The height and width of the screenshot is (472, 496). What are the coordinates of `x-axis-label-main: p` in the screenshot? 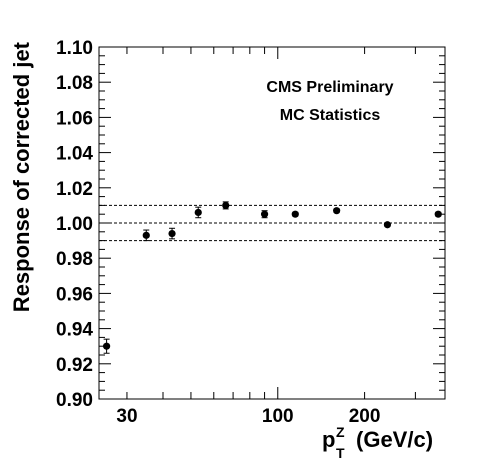 It's located at (328, 439).